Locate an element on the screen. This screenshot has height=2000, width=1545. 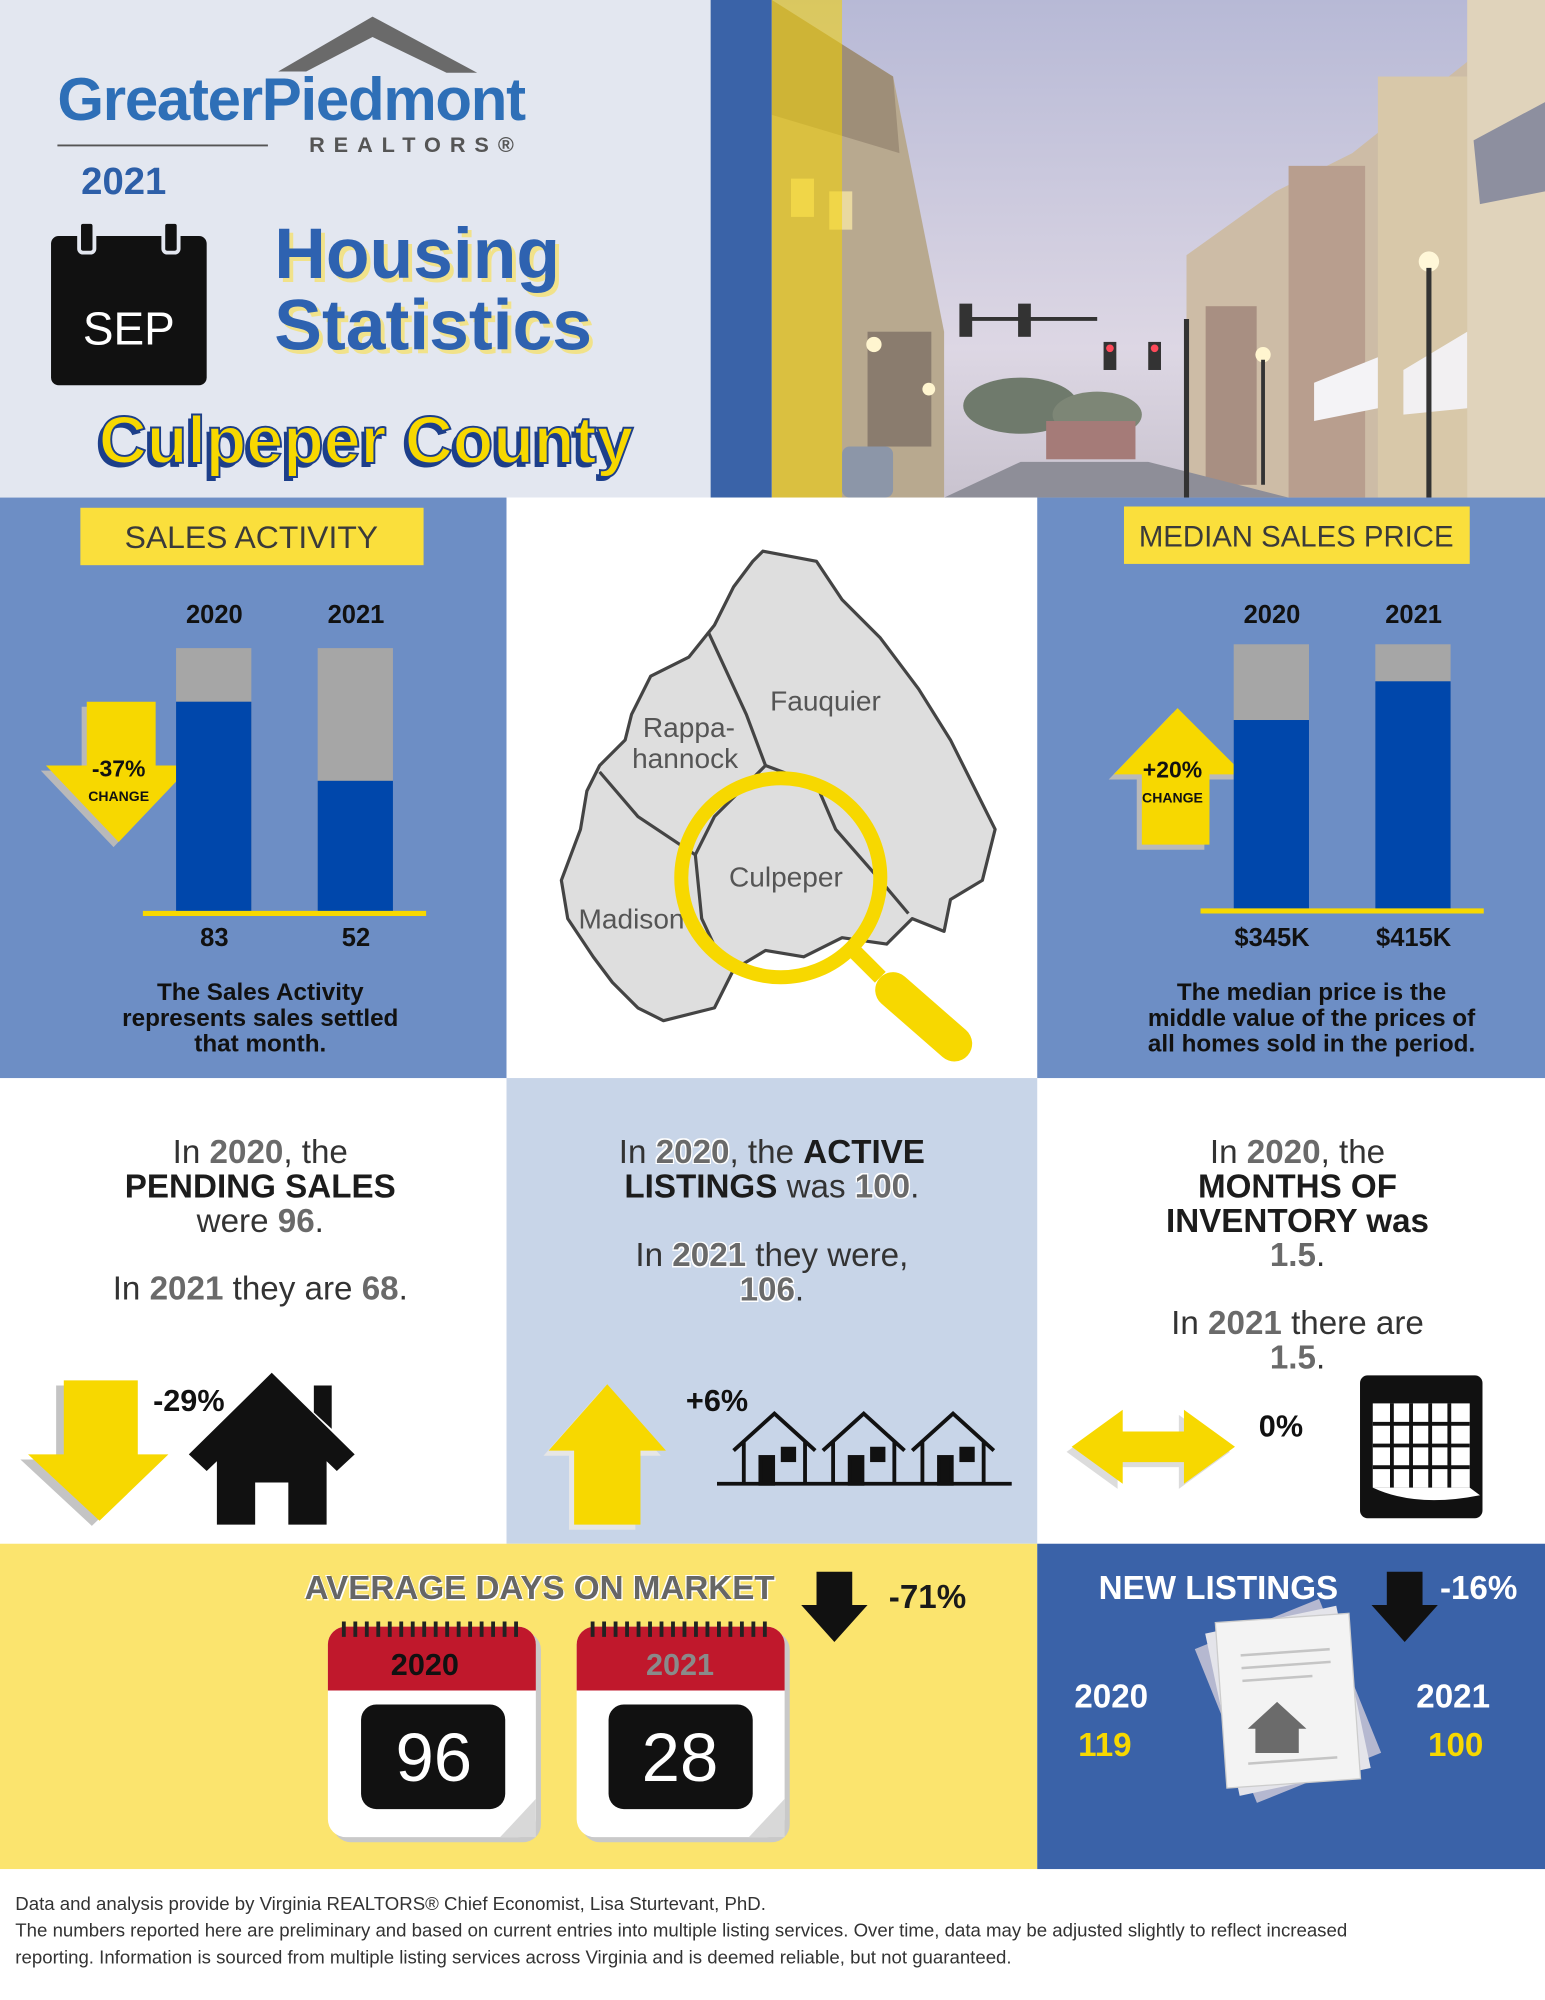
logo-text: GreaterPiedmont is located at coordinates (291, 99).